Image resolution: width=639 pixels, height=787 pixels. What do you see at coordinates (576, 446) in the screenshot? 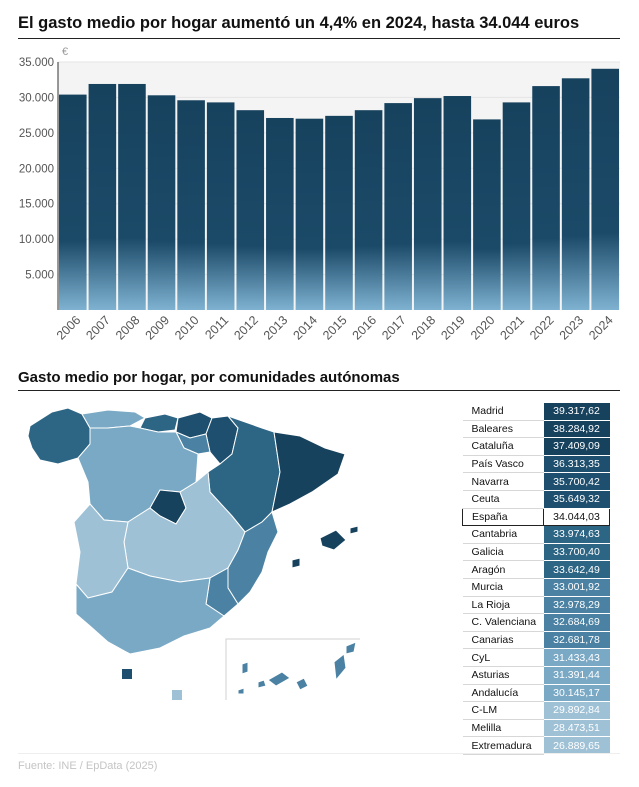
I see `region-value: 37.409,09` at bounding box center [576, 446].